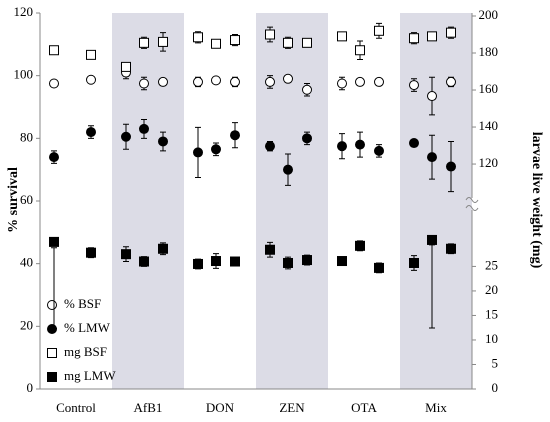  Describe the element at coordinates (26, 199) in the screenshot. I see `y-tick-label: 60` at that location.